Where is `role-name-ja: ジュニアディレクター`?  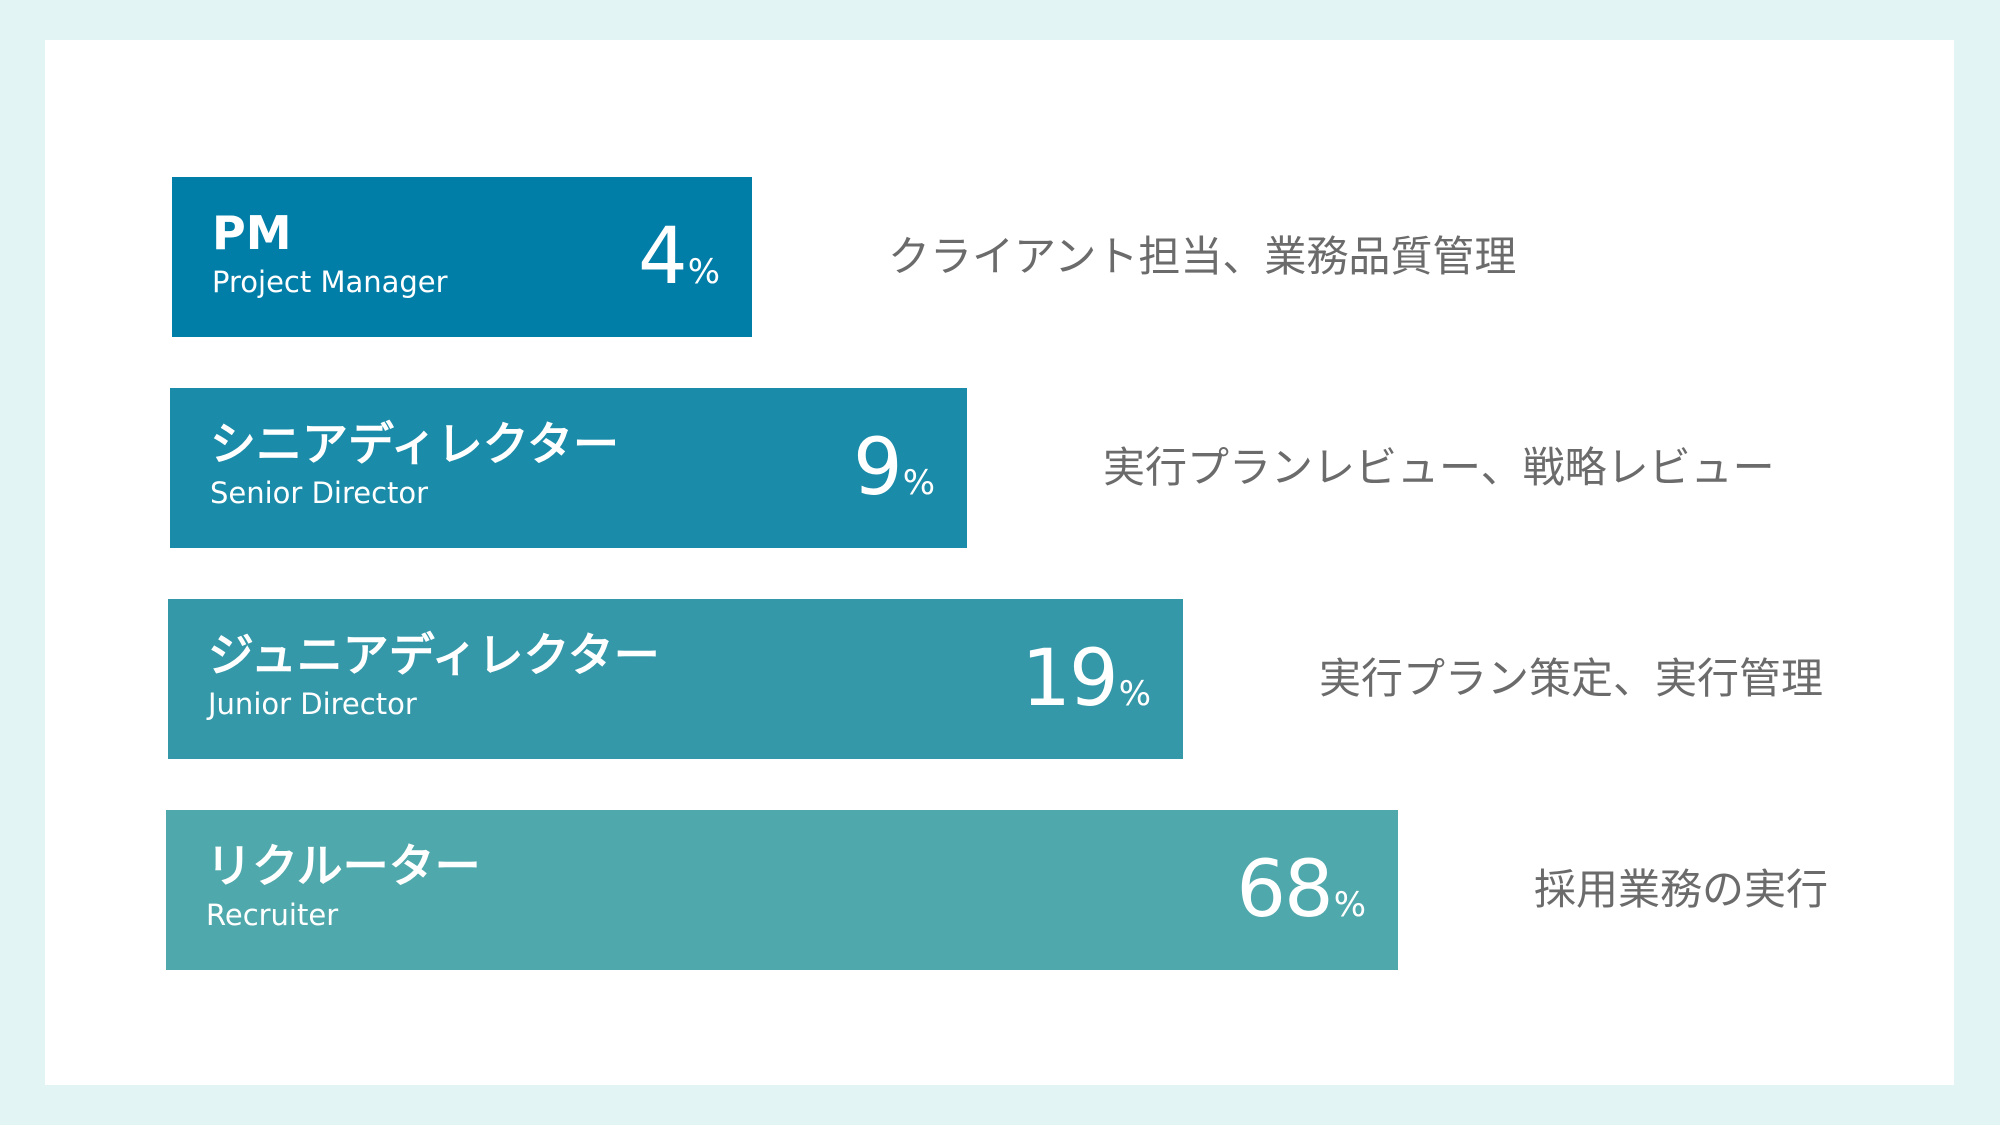
role-name-ja: ジュニアディレクター is located at coordinates (434, 655).